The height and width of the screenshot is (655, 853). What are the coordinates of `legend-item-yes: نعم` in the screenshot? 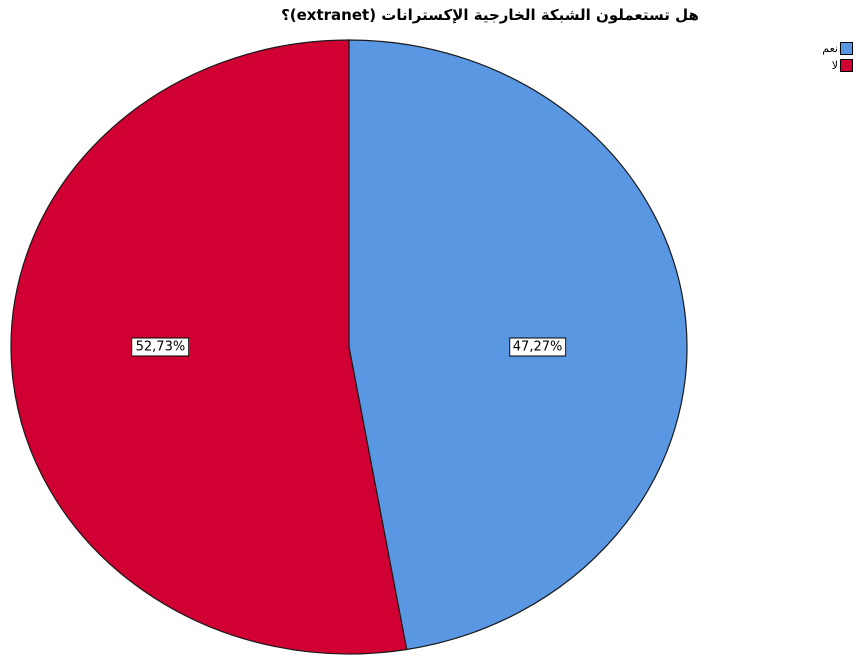 It's located at (831, 48).